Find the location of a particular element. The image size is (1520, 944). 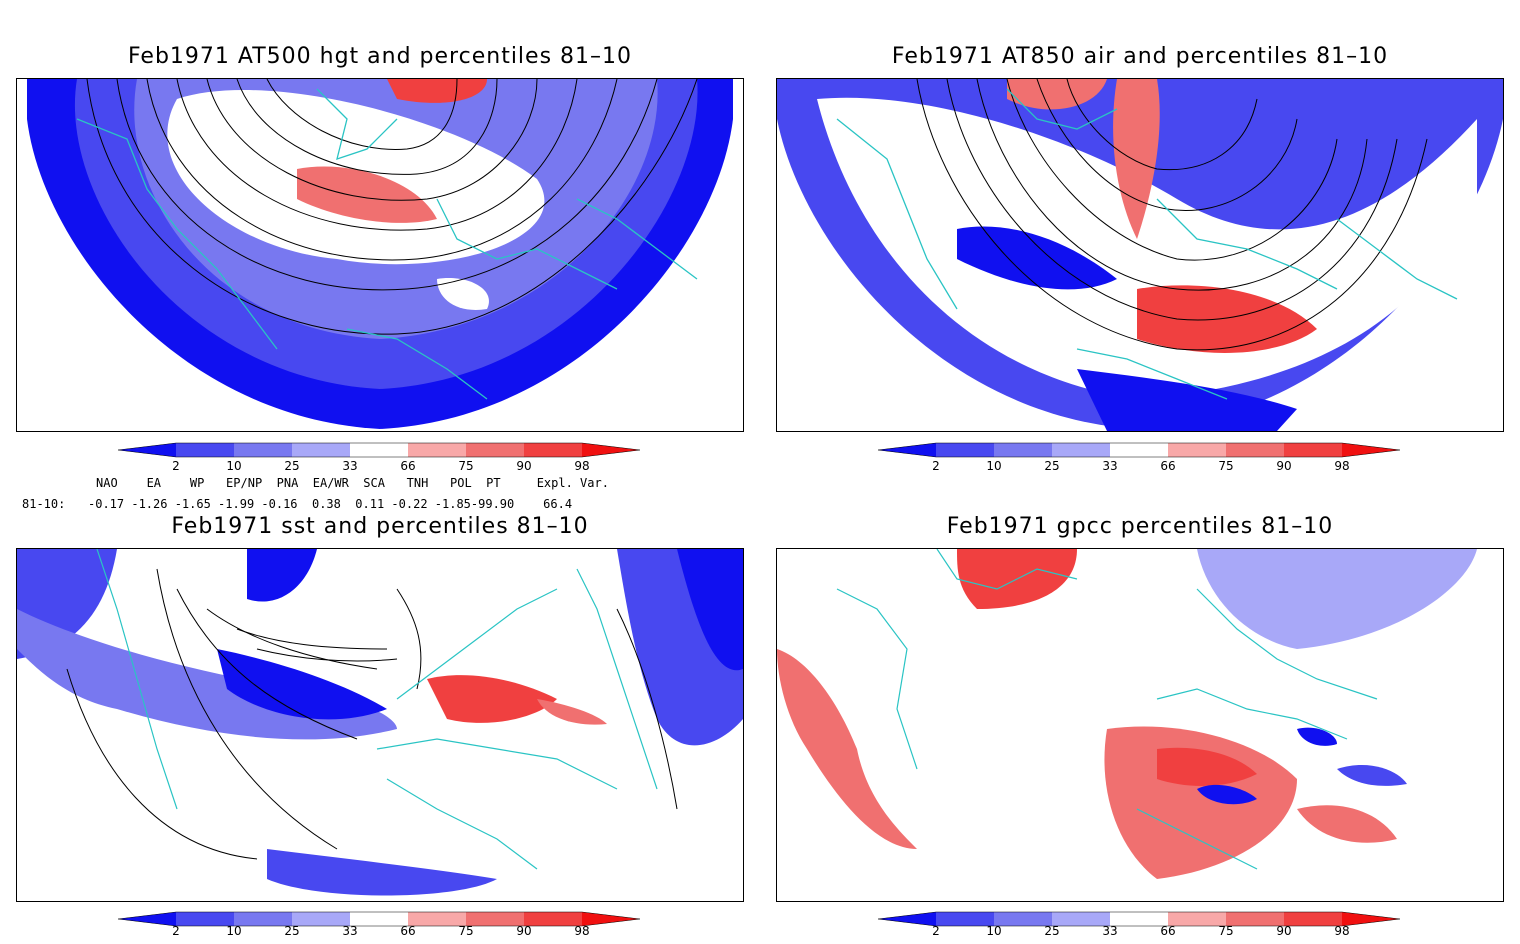

panel-title-hgt500: Feb1971 AT500 hgt and percentiles 81–10 is located at coordinates (380, 56).